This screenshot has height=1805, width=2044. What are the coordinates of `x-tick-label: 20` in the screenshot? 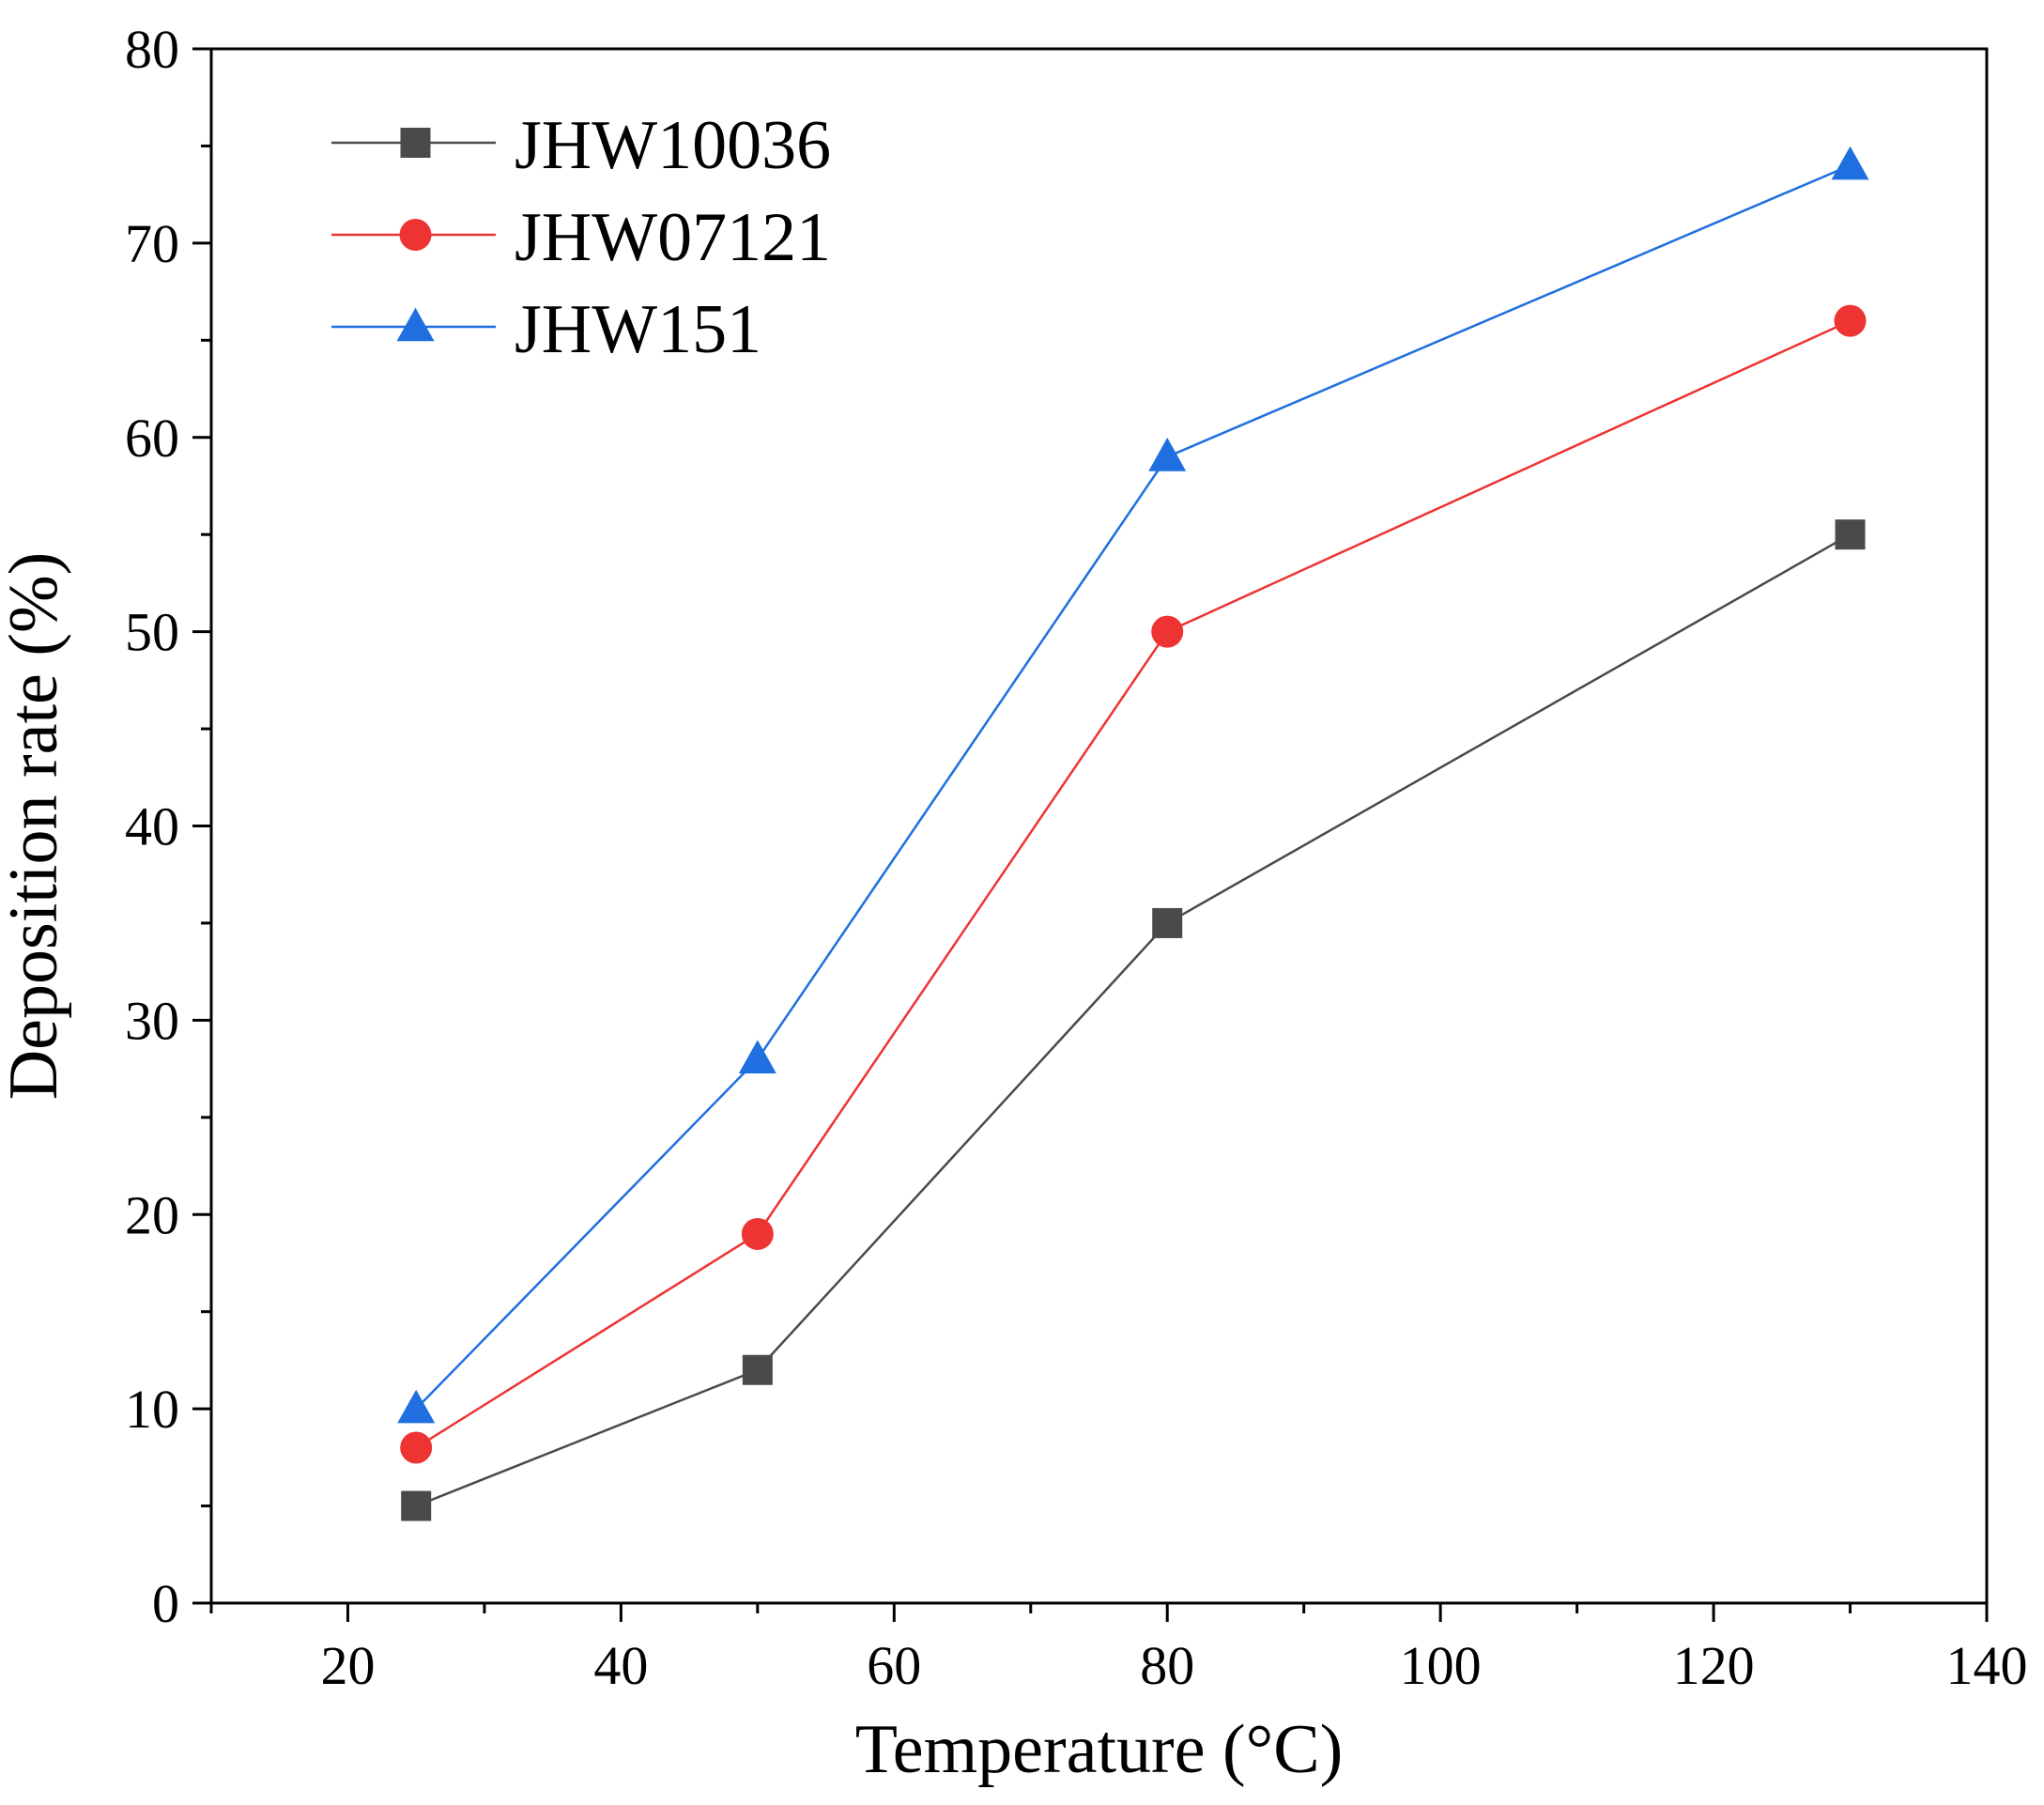 It's located at (347, 1666).